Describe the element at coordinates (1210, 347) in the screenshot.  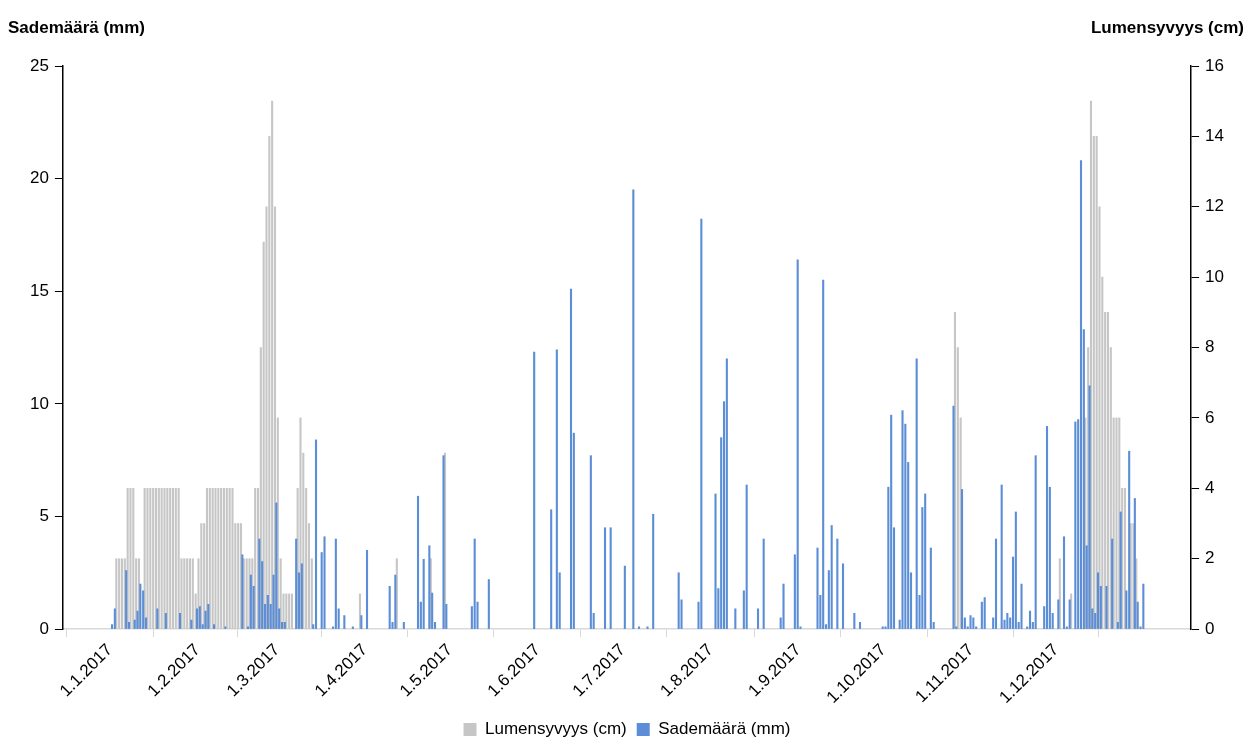
I see `y2-tick-label: 8` at that location.